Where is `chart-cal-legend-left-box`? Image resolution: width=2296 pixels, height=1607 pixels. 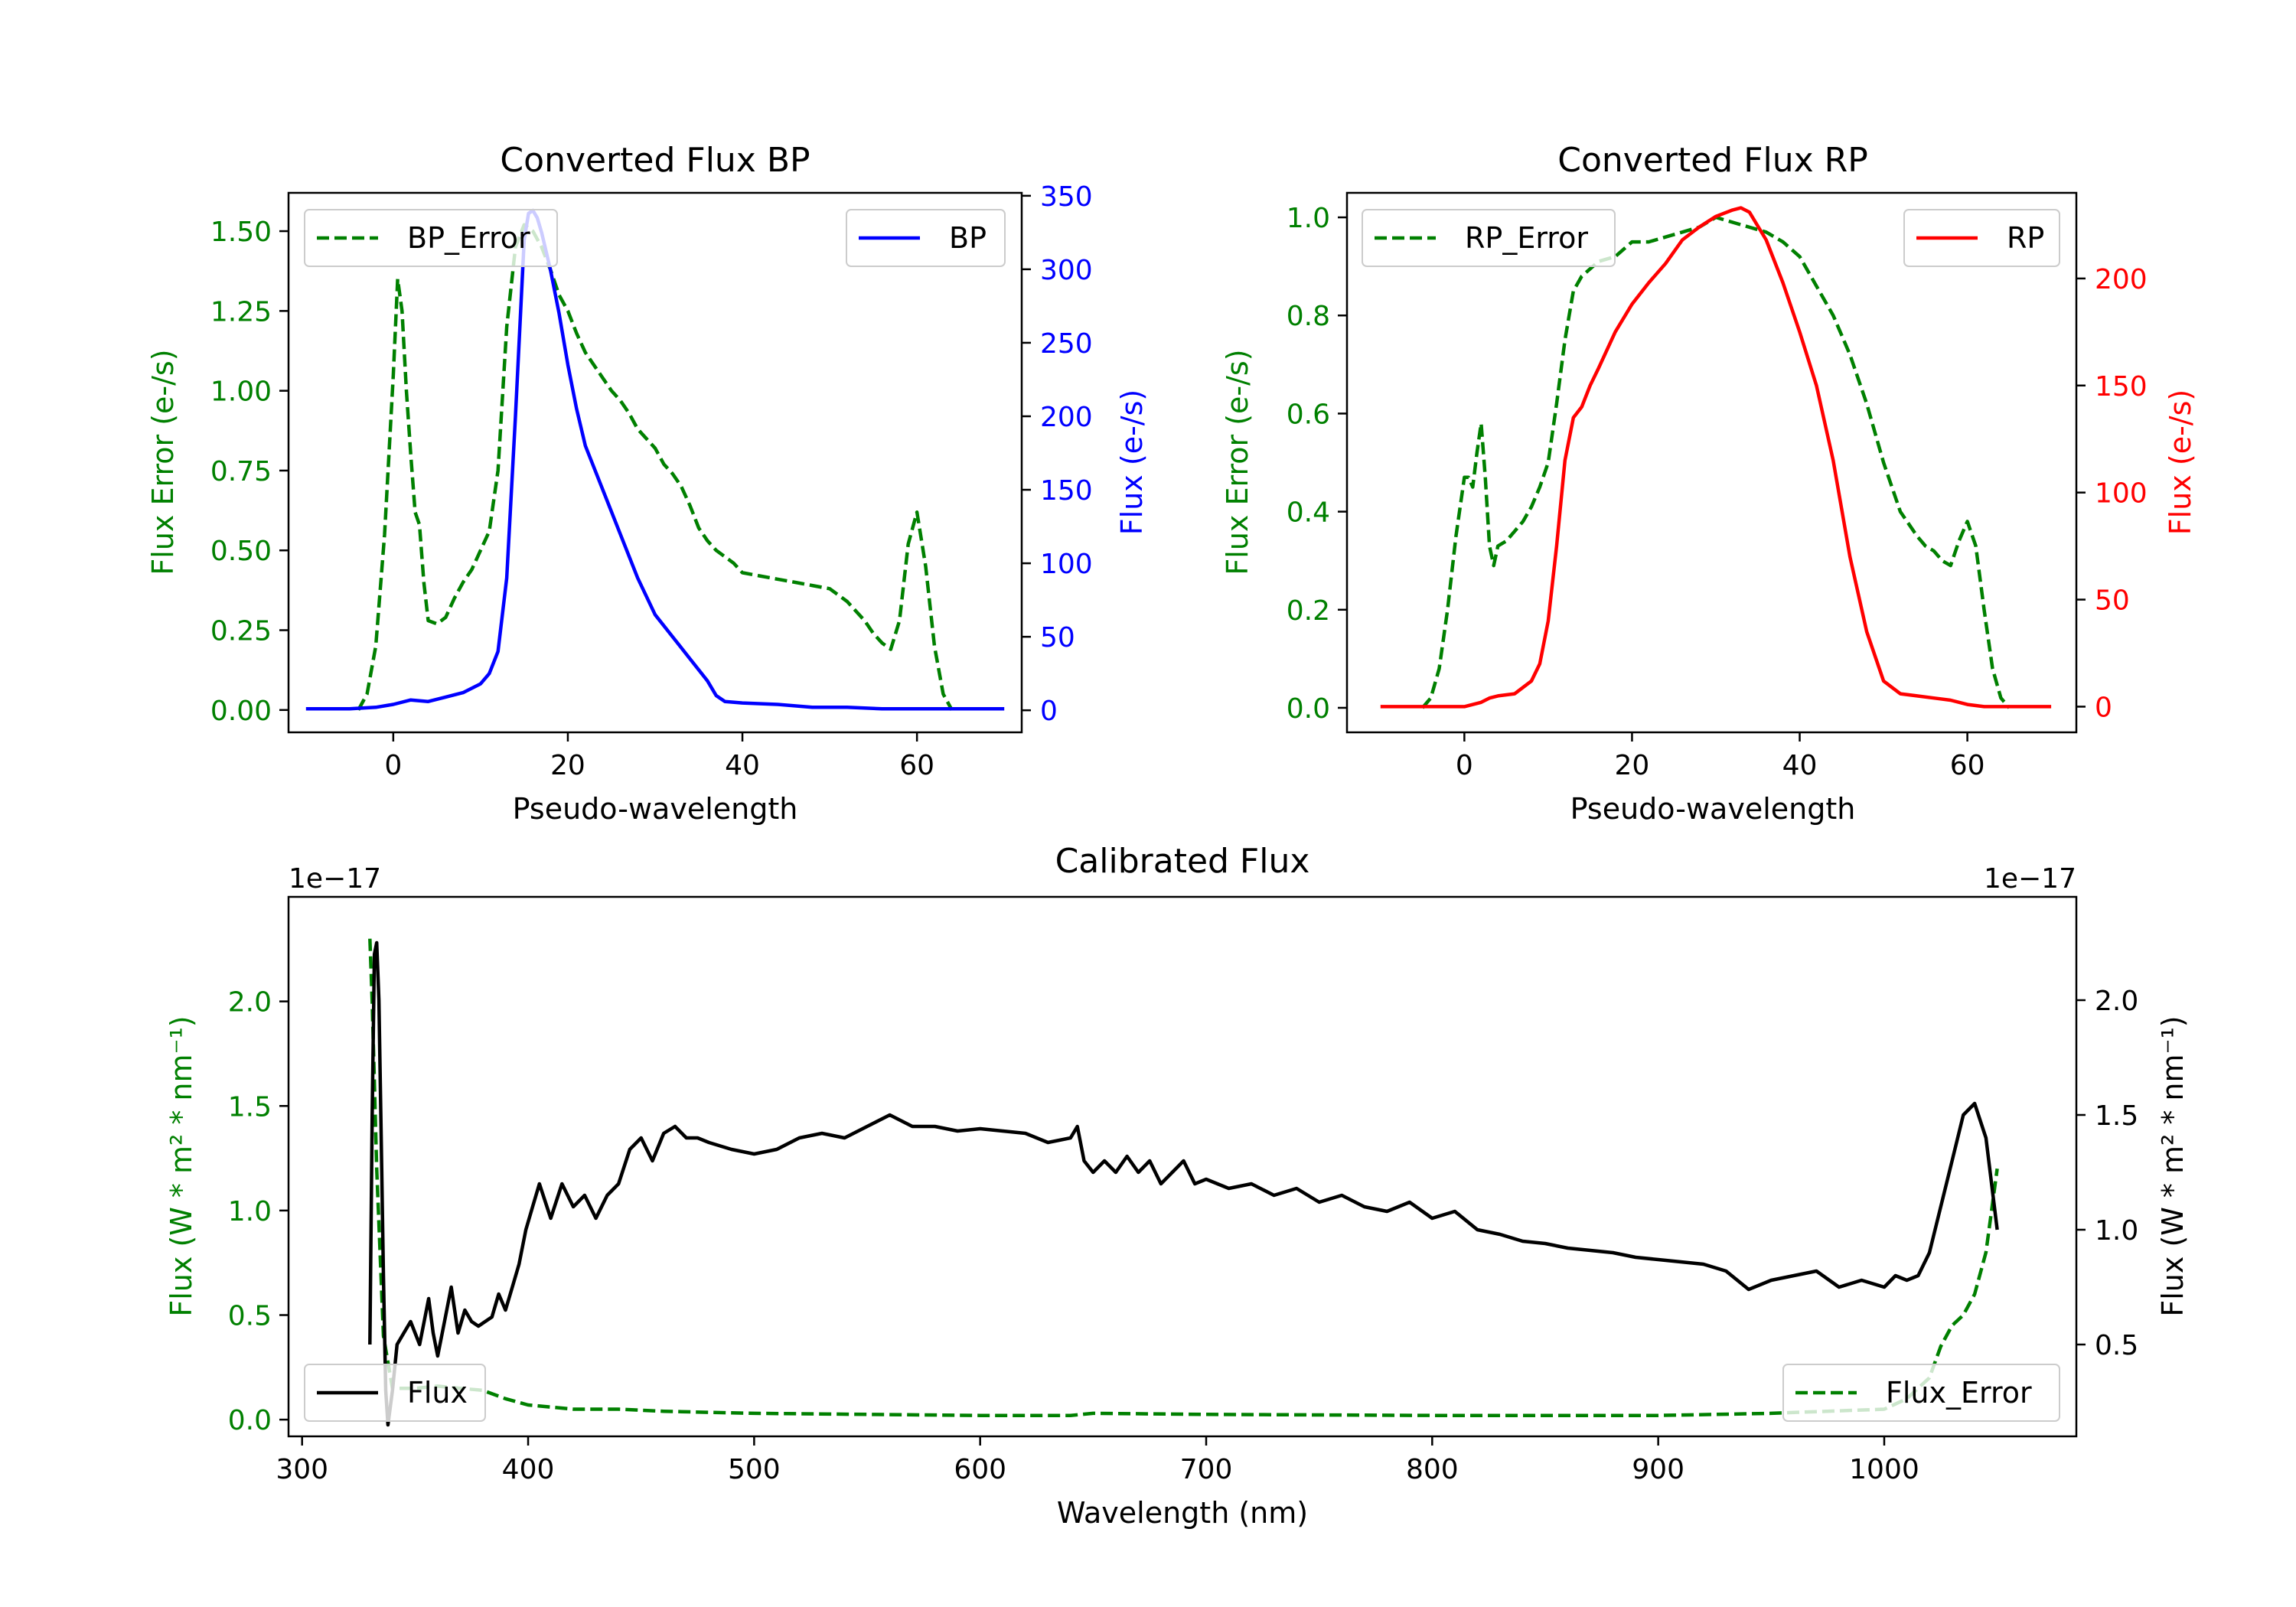 chart-cal-legend-left-box is located at coordinates (395, 1393).